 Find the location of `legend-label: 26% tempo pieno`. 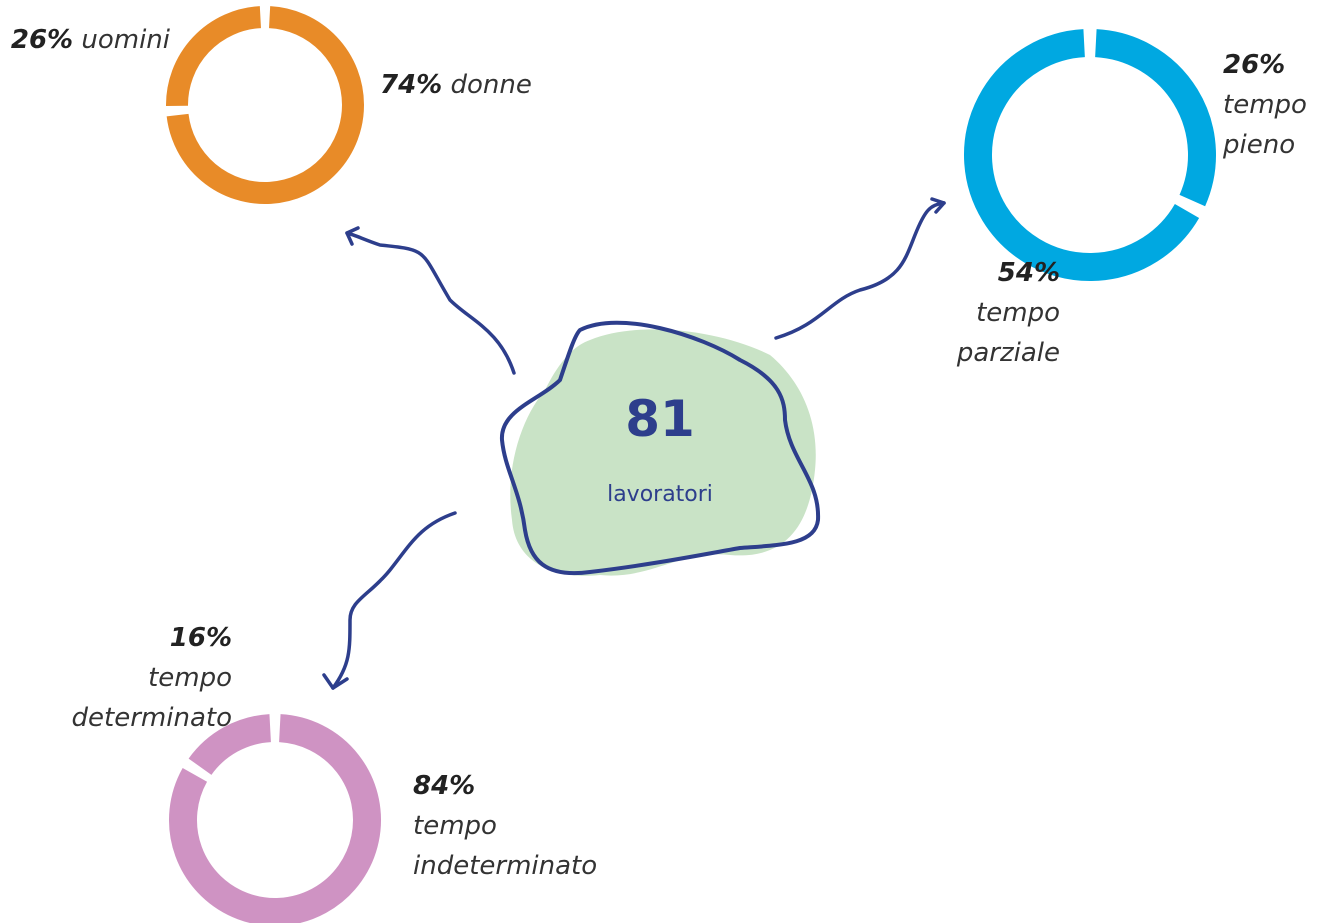

legend-label: 26% tempo pieno is located at coordinates (1268, 105).